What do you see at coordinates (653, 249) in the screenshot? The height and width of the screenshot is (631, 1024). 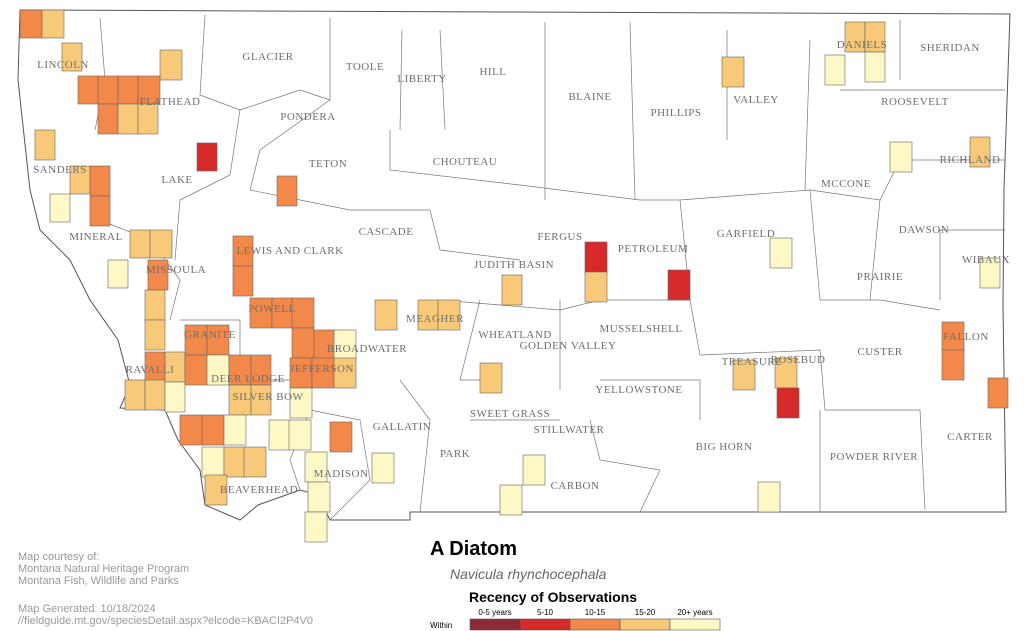 I see `county-label: PETROLEUM` at bounding box center [653, 249].